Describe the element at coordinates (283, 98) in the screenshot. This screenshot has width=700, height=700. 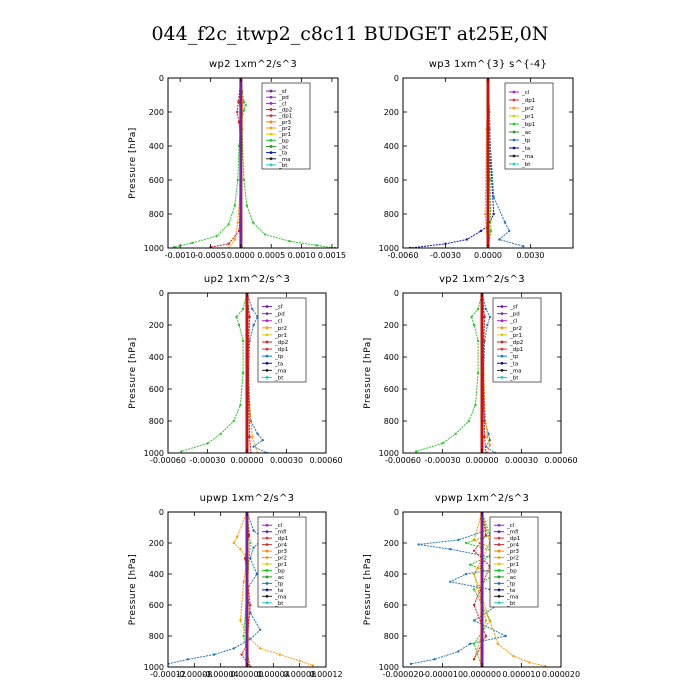
I see `legend-entry: _pd` at that location.